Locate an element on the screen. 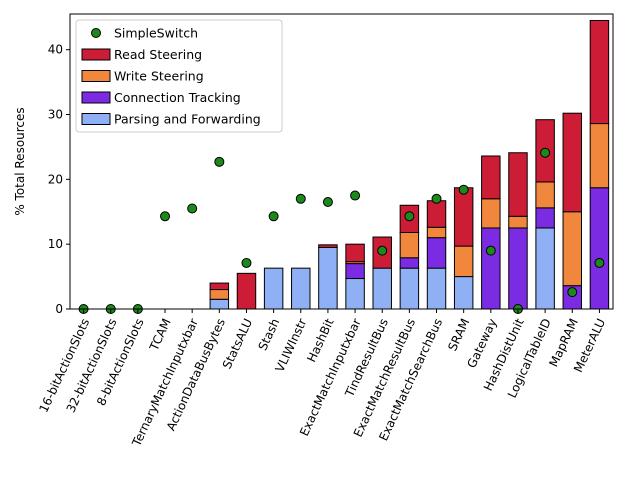 The image size is (640, 480). legend-label: Connection Tracking is located at coordinates (177, 97).